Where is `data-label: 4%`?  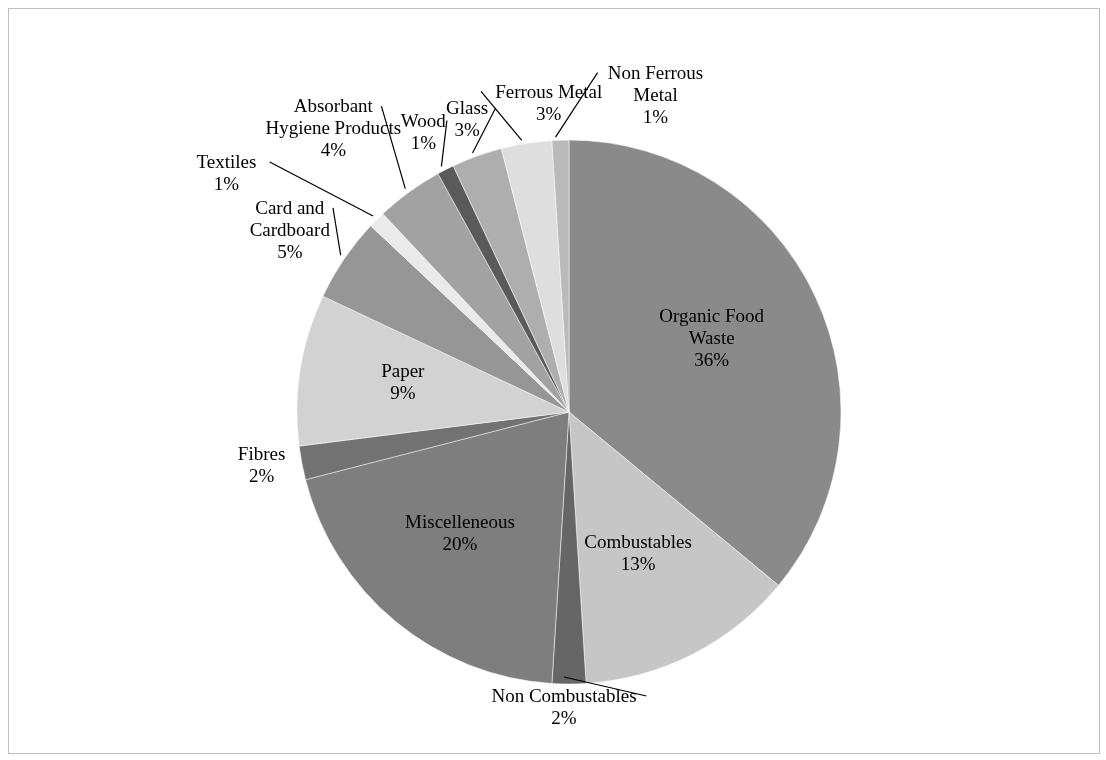 data-label: 4% is located at coordinates (333, 150).